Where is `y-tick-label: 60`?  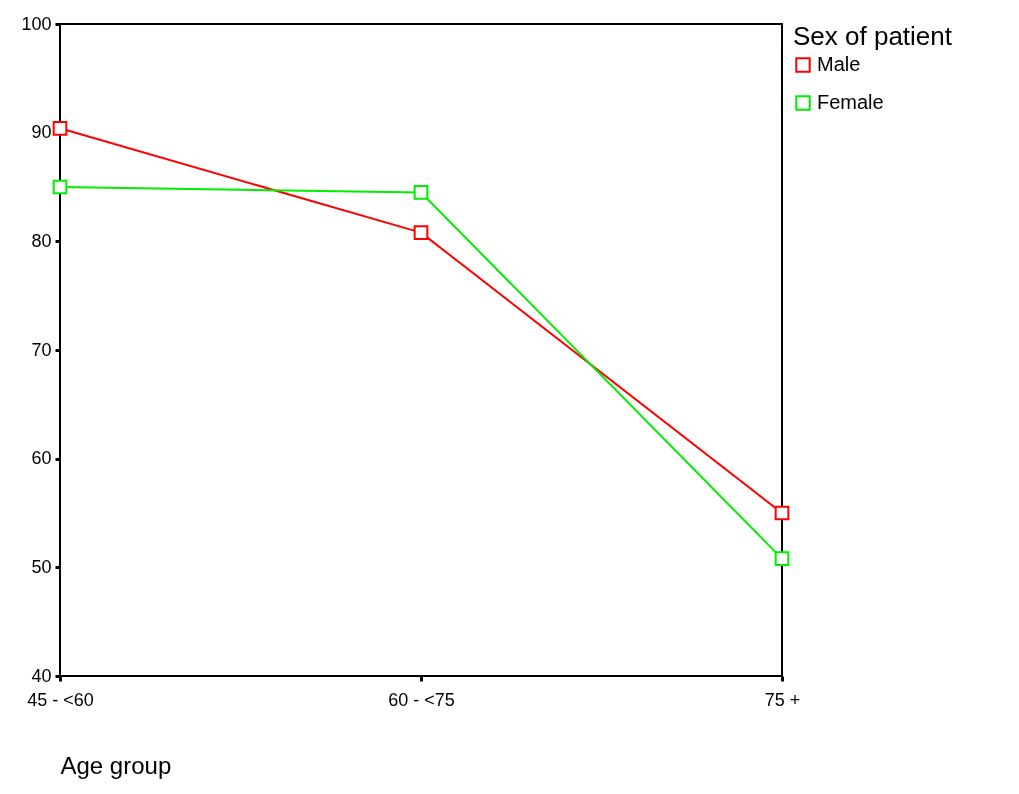
y-tick-label: 60 is located at coordinates (41, 458).